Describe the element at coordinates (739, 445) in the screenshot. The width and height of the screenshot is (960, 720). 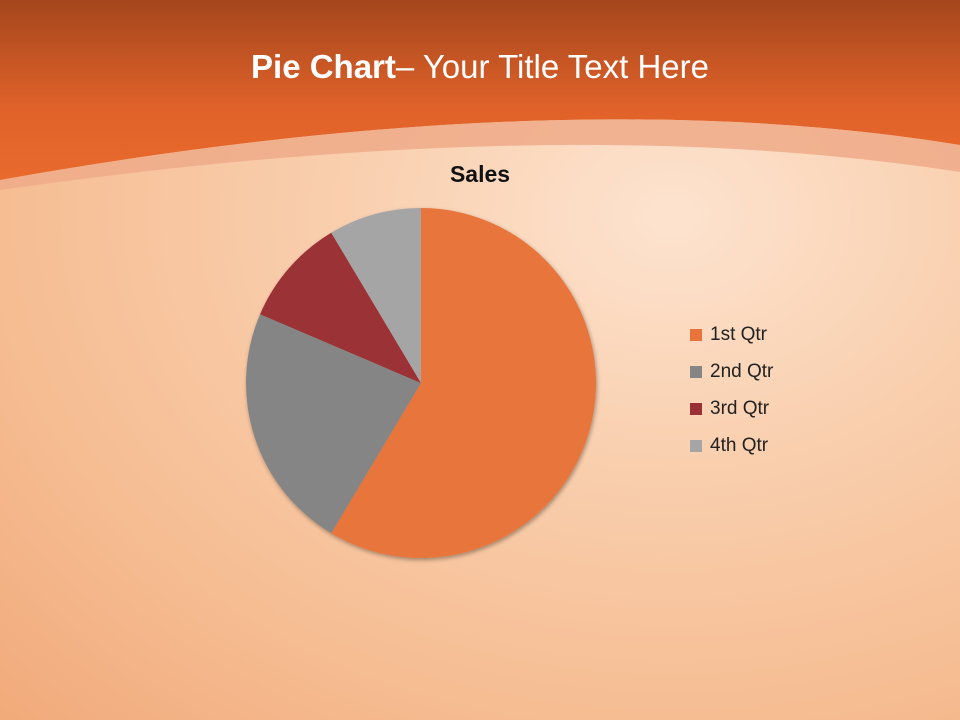
I see `legend-label: 4th Qtr` at that location.